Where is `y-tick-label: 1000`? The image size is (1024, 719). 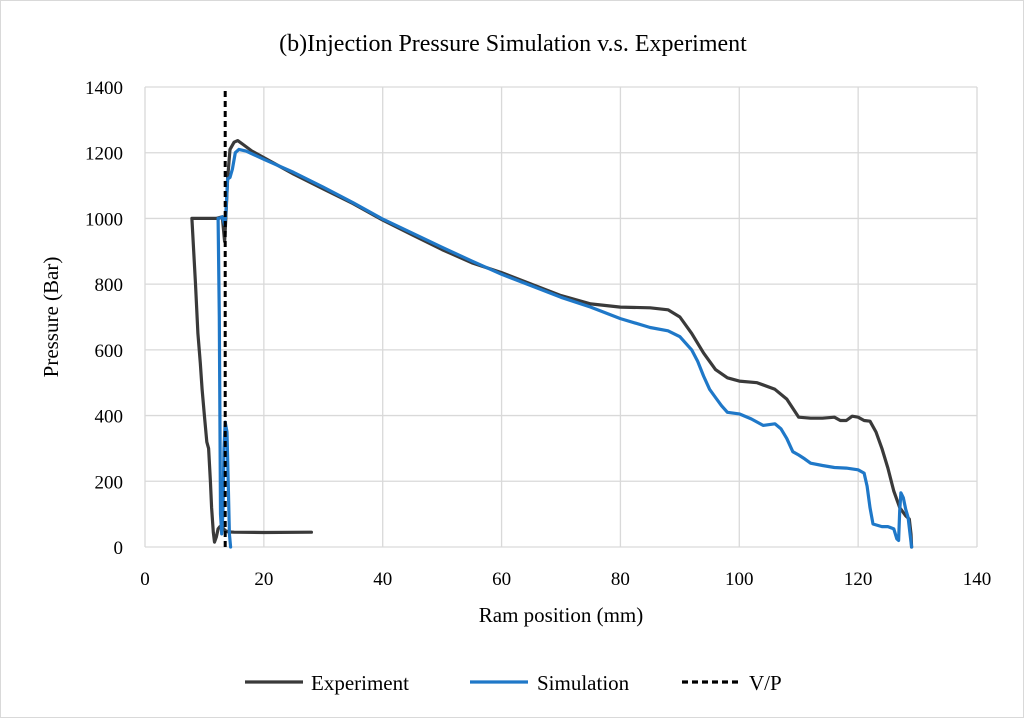 y-tick-label: 1000 is located at coordinates (104, 219).